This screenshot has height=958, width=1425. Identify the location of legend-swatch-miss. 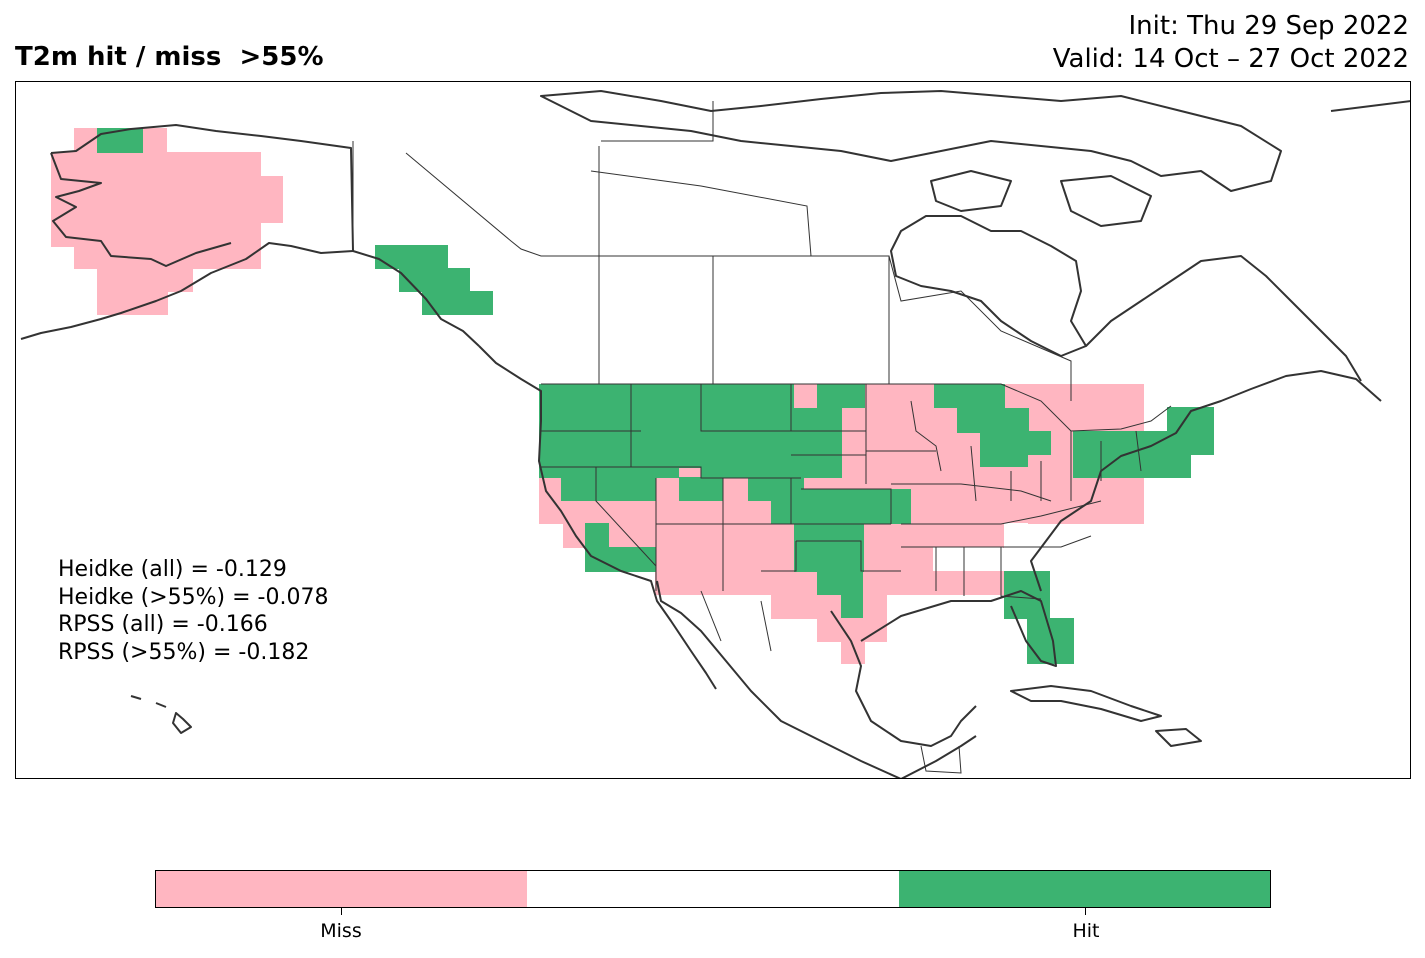
(342, 889).